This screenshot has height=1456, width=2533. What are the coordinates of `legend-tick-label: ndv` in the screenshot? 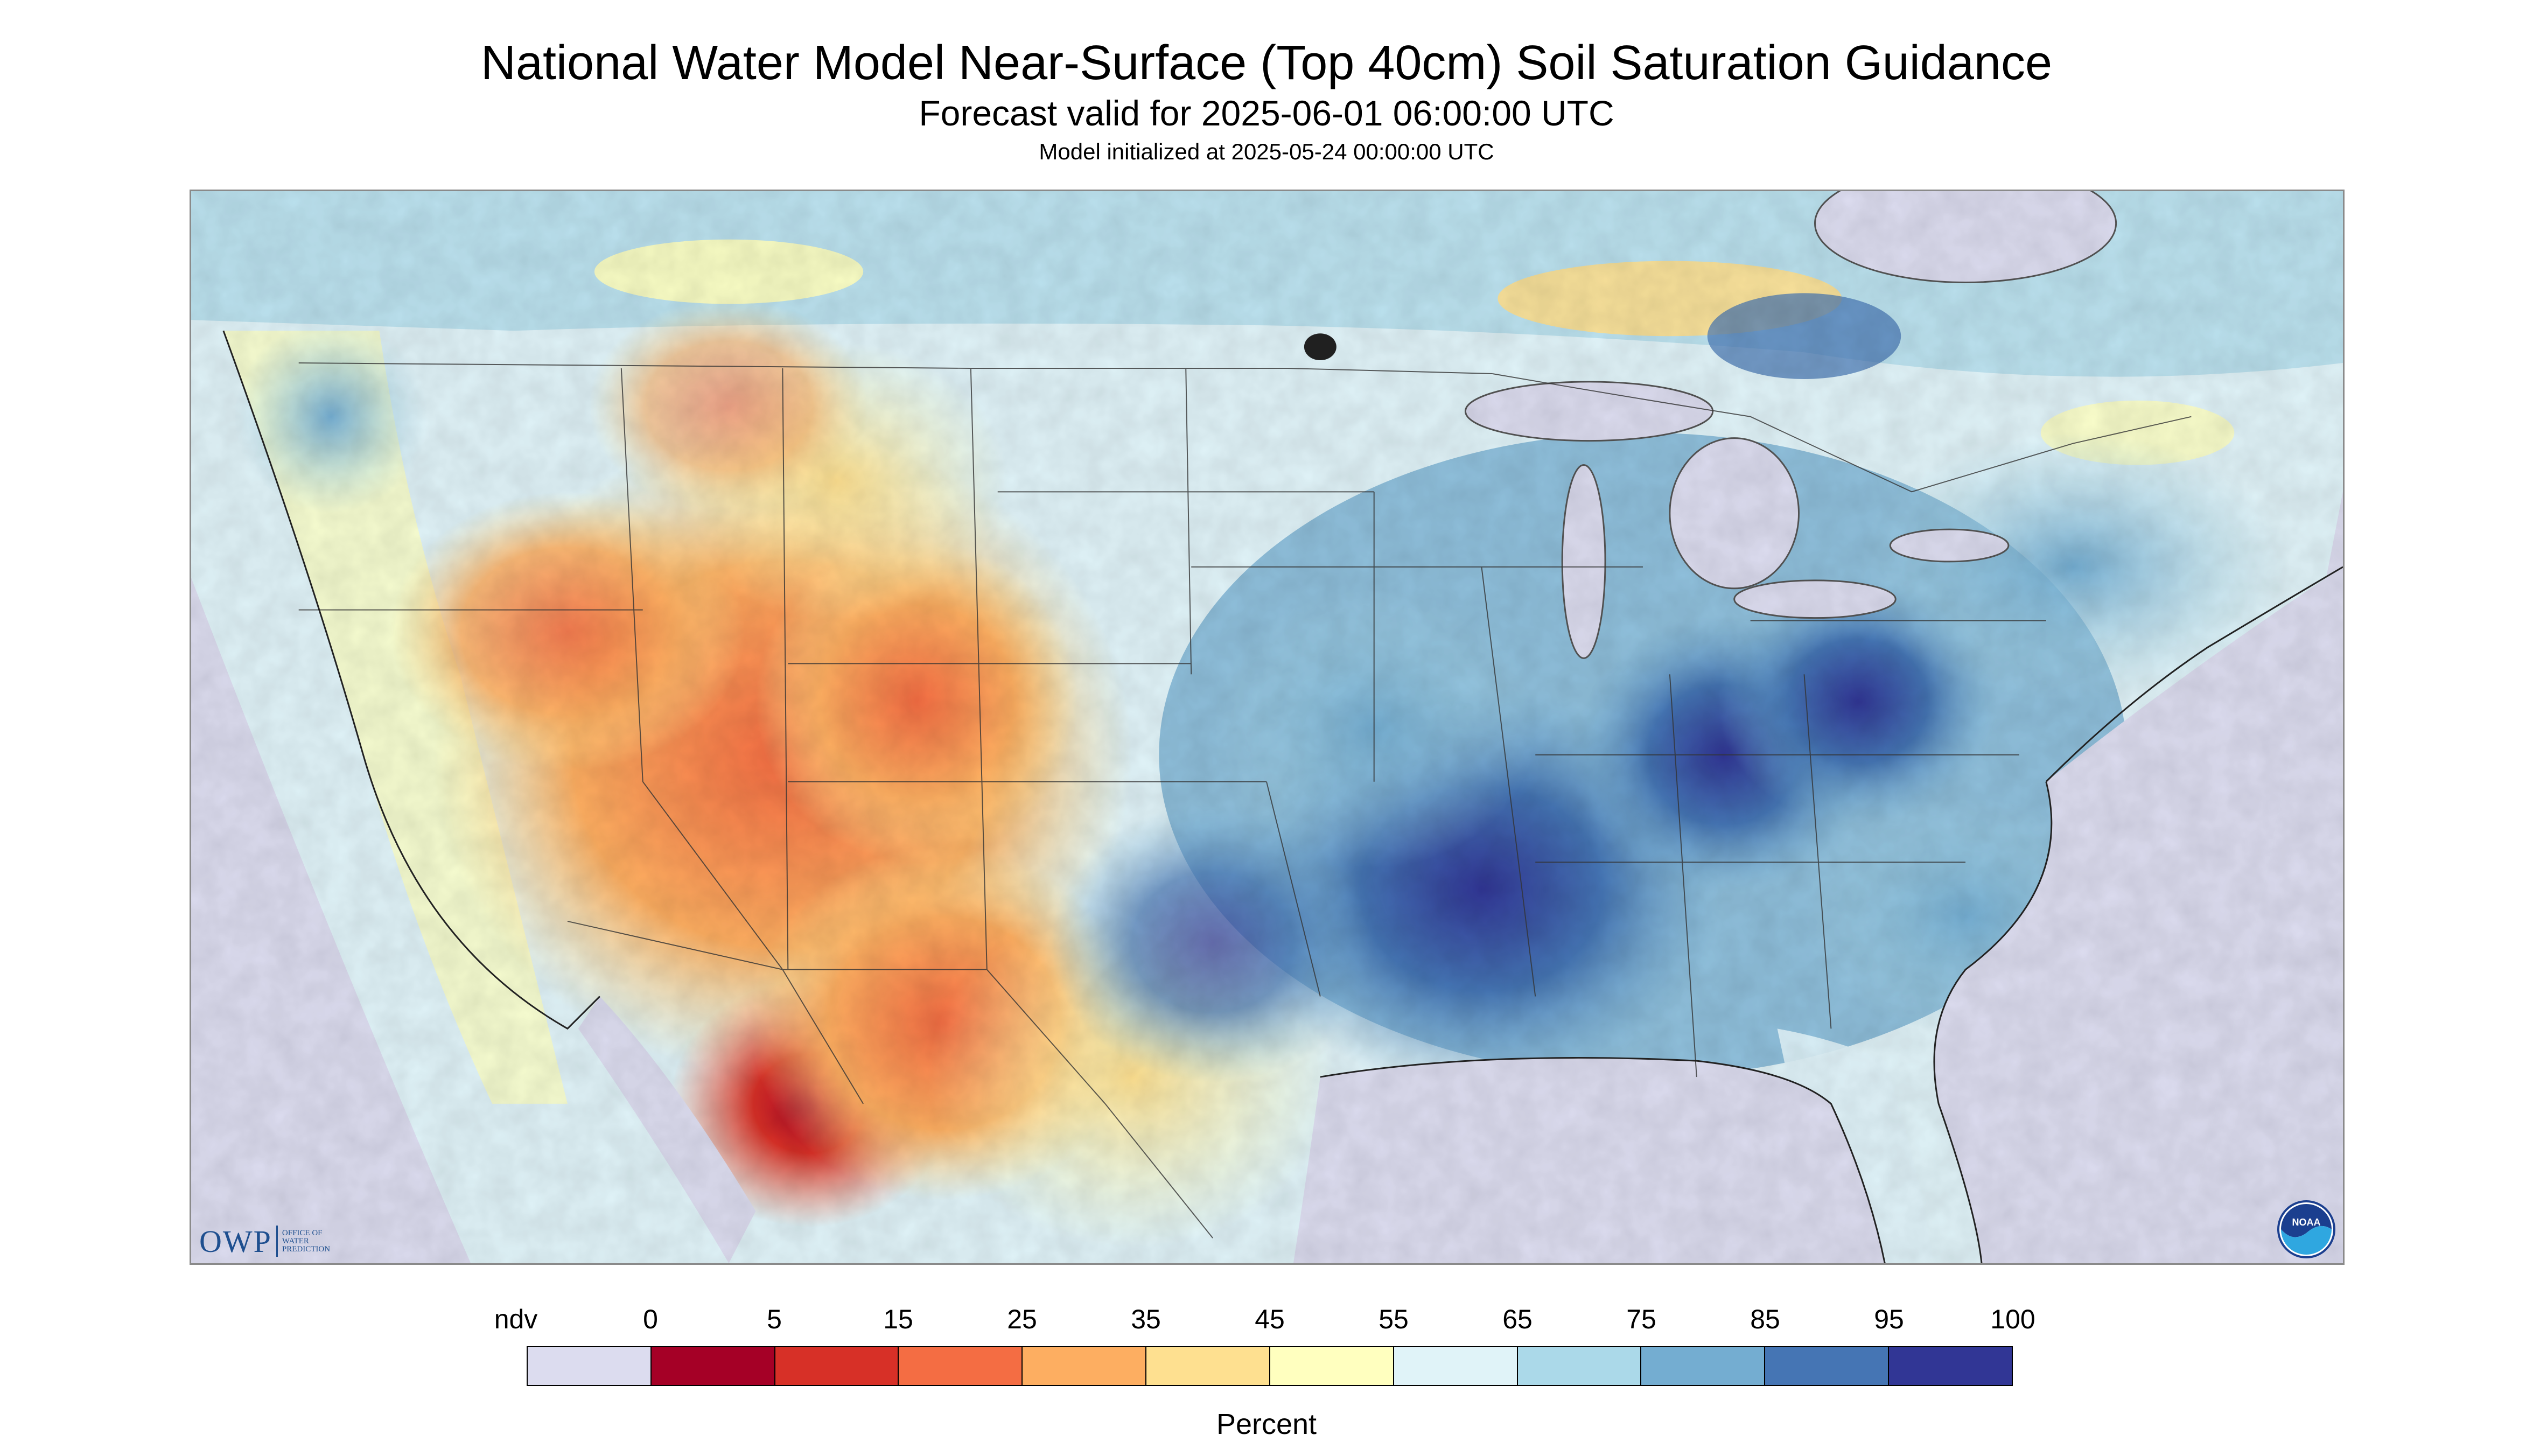 It's located at (516, 1319).